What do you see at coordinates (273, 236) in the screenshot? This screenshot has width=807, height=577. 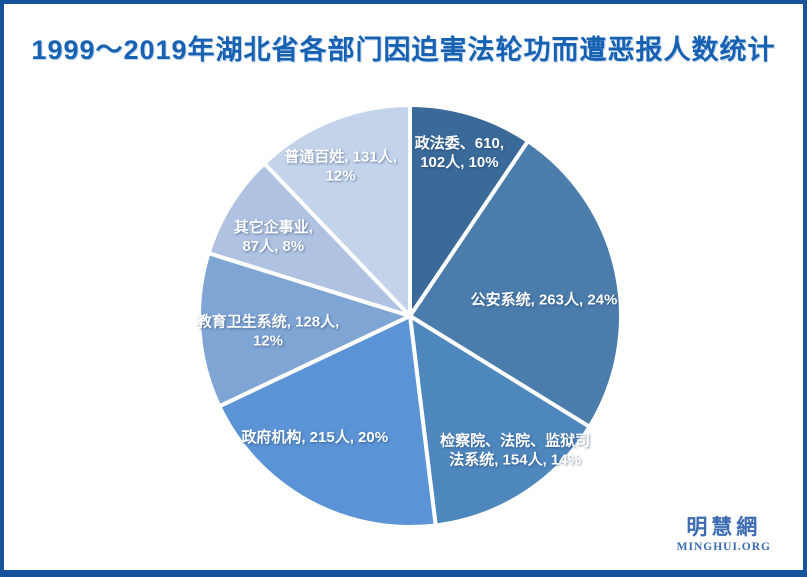 I see `slice-label: 其它企事业, 87人, 8%` at bounding box center [273, 236].